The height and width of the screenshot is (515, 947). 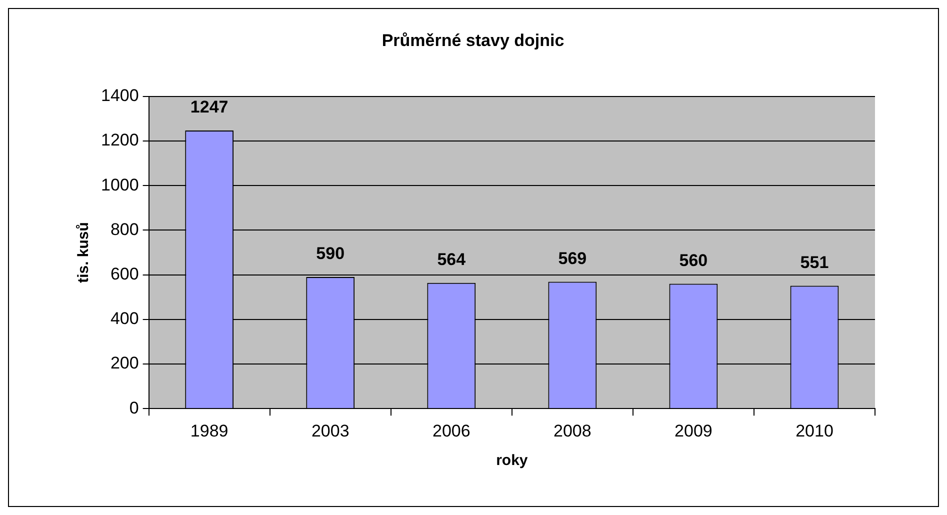 What do you see at coordinates (814, 262) in the screenshot?
I see `data-label: 551` at bounding box center [814, 262].